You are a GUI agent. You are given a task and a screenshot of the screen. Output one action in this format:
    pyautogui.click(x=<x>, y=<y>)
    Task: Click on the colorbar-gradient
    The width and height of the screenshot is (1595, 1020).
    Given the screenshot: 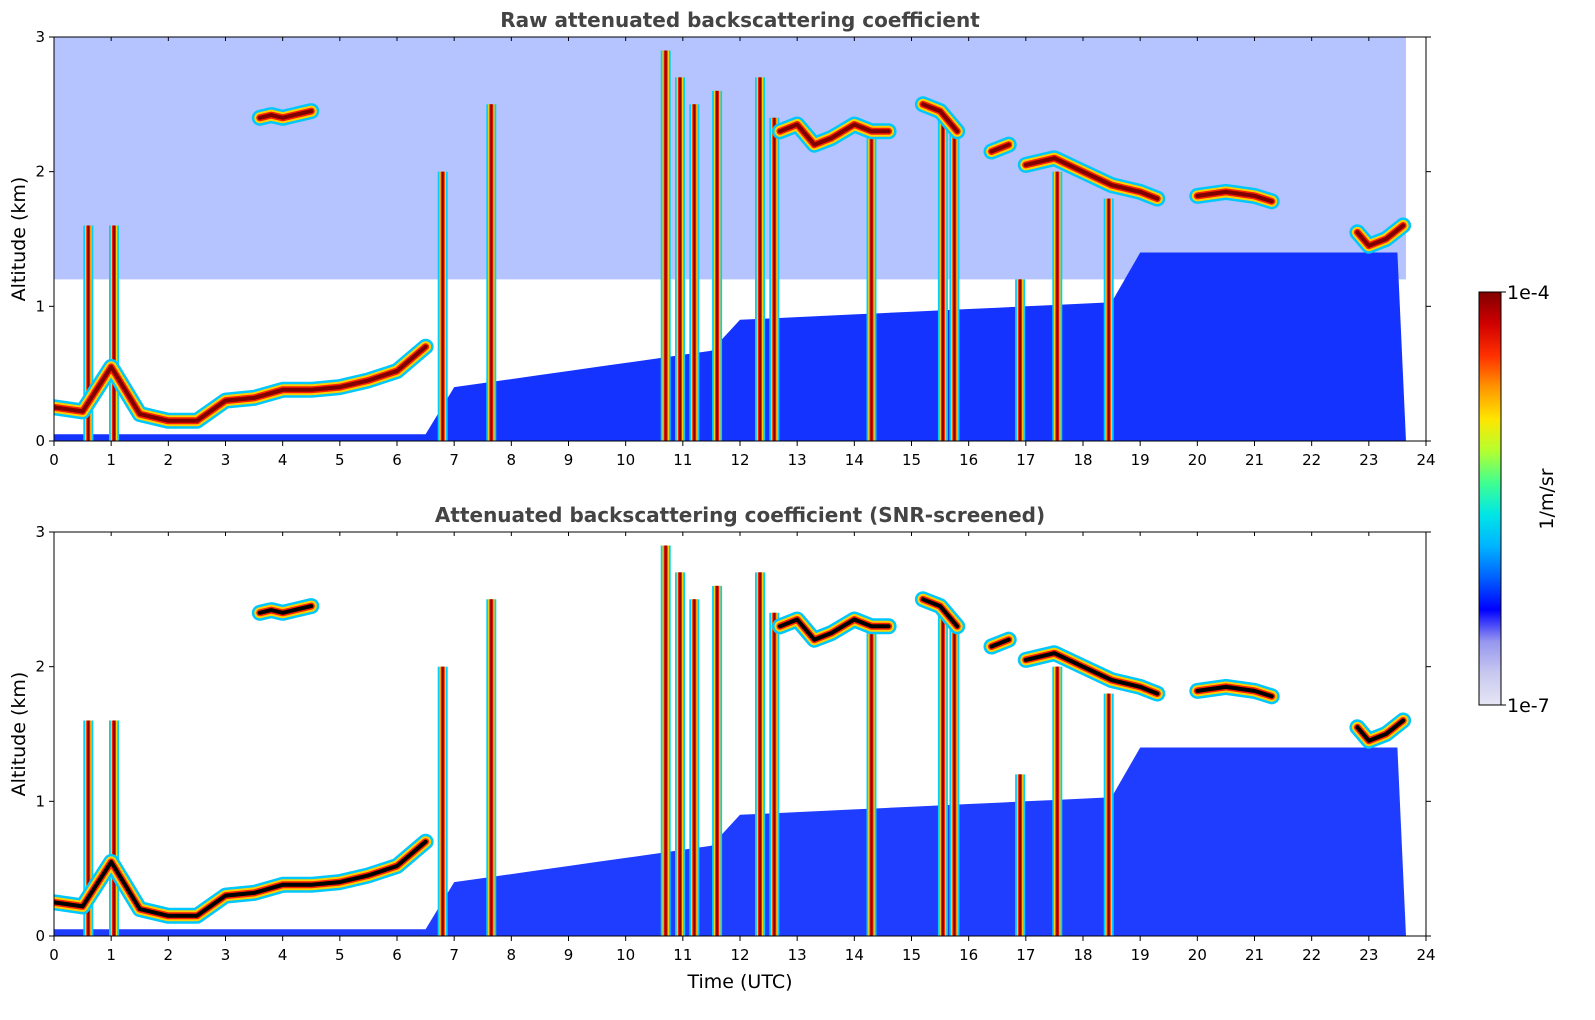 What is the action you would take?
    pyautogui.click(x=1490, y=498)
    